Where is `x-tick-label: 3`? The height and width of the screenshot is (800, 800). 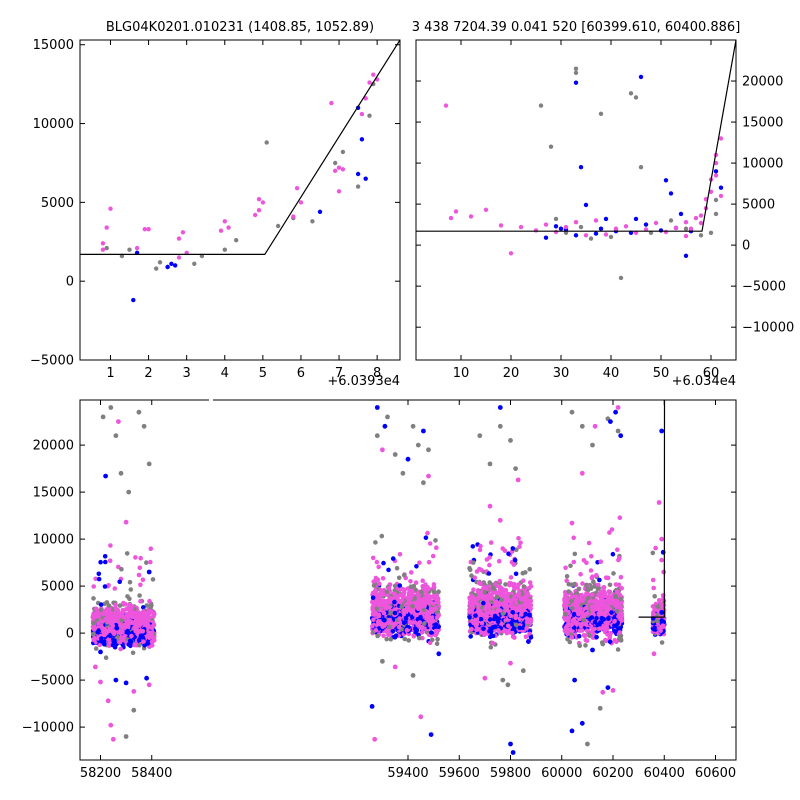 x-tick-label: 3 is located at coordinates (187, 373).